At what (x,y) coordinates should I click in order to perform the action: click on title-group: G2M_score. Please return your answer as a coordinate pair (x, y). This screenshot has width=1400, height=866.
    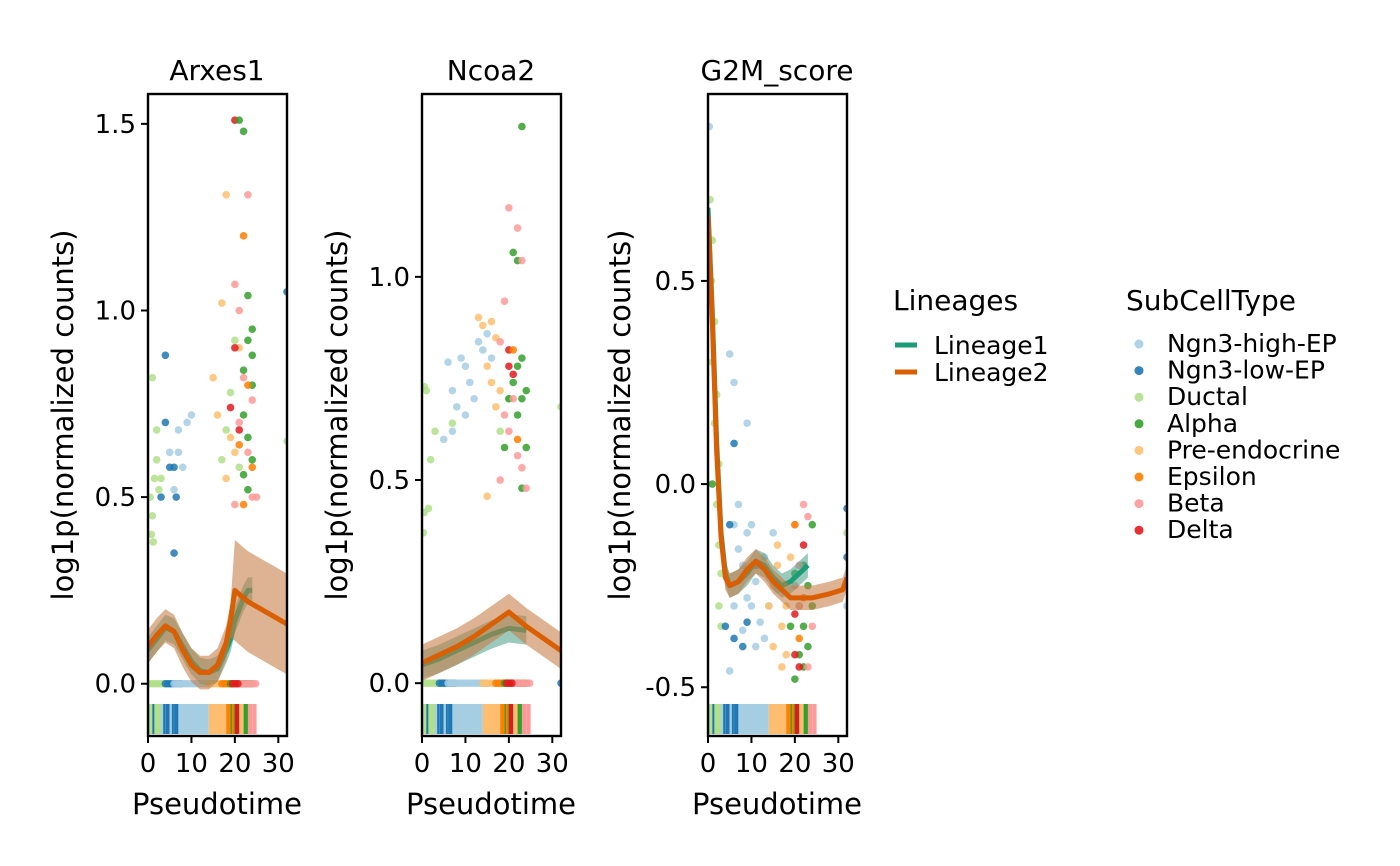
    Looking at the image, I should click on (777, 70).